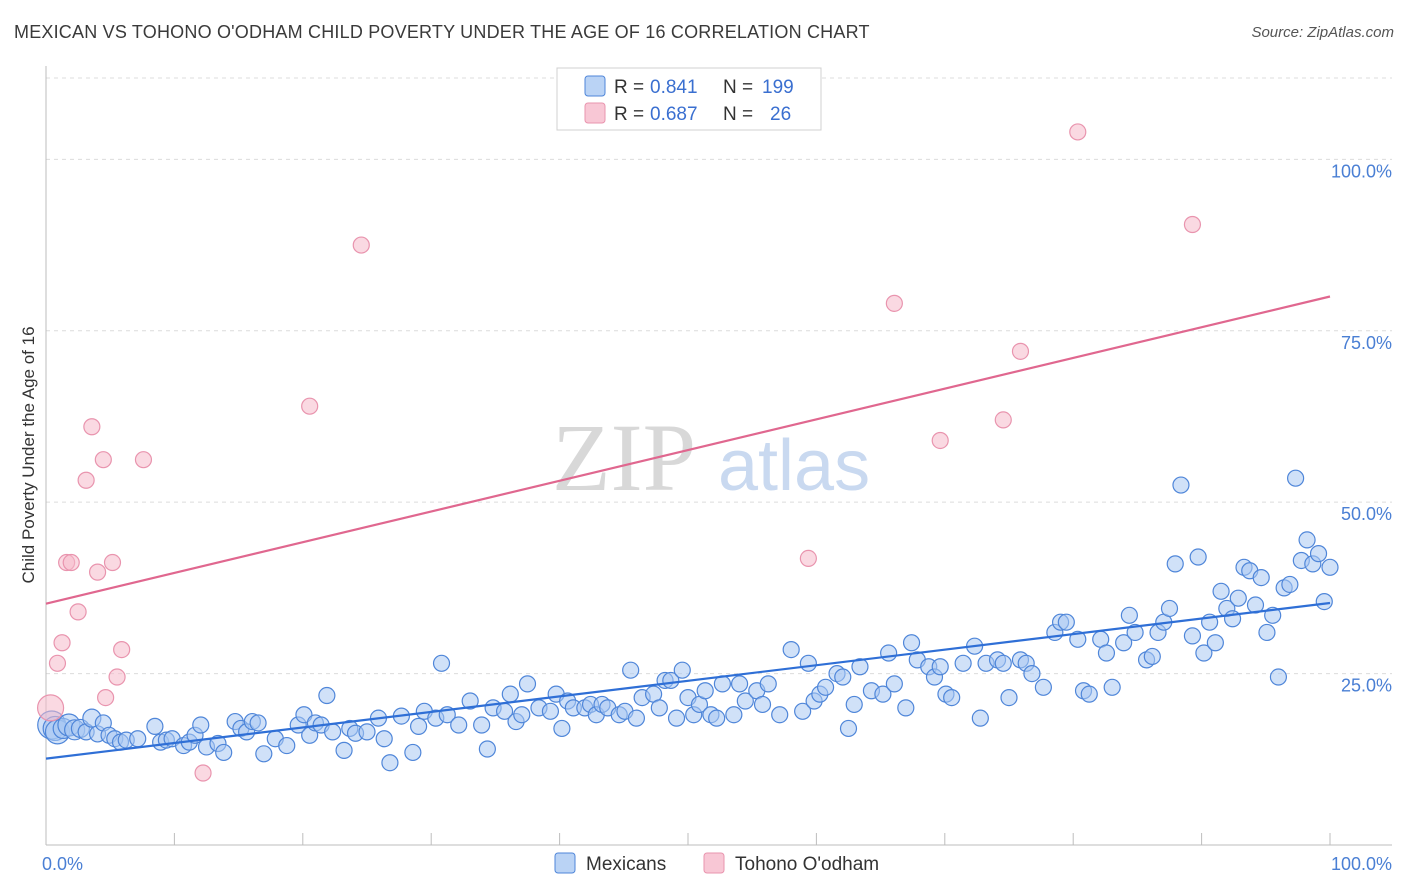 The height and width of the screenshot is (892, 1406). What do you see at coordinates (62, 864) in the screenshot?
I see `x-tick-label-0: 0.0%` at bounding box center [62, 864].